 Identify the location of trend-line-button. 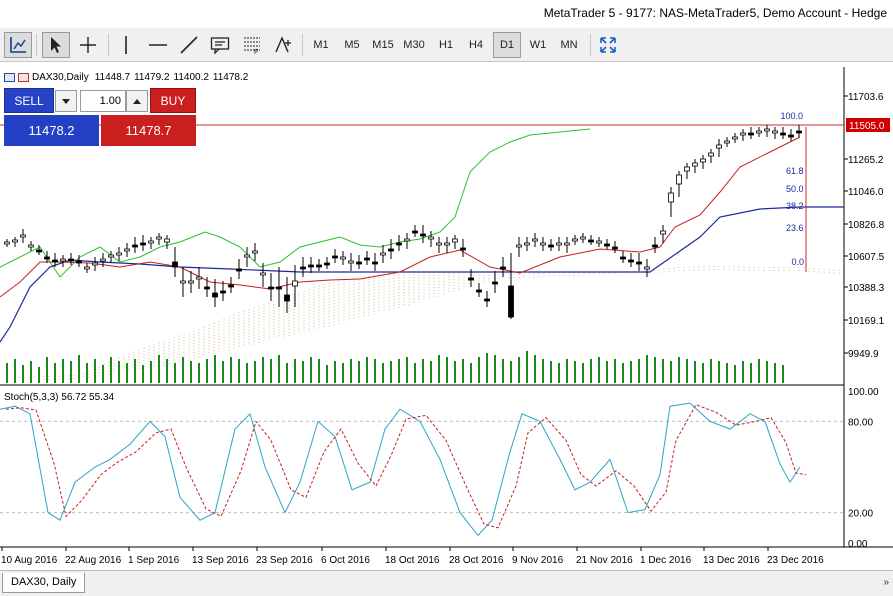
(189, 45).